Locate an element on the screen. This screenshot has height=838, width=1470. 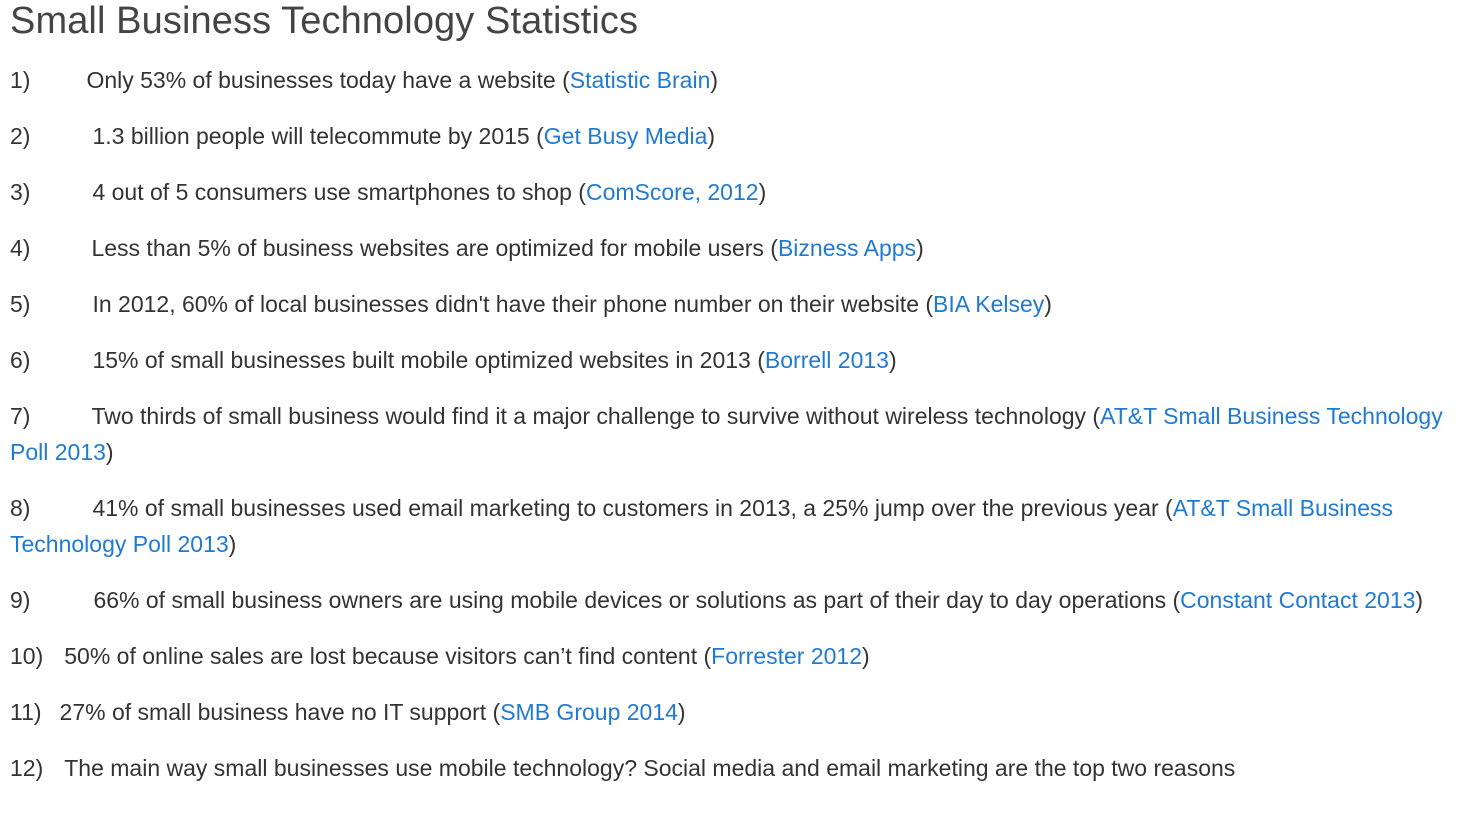
item-number: 5) is located at coordinates (20, 304).